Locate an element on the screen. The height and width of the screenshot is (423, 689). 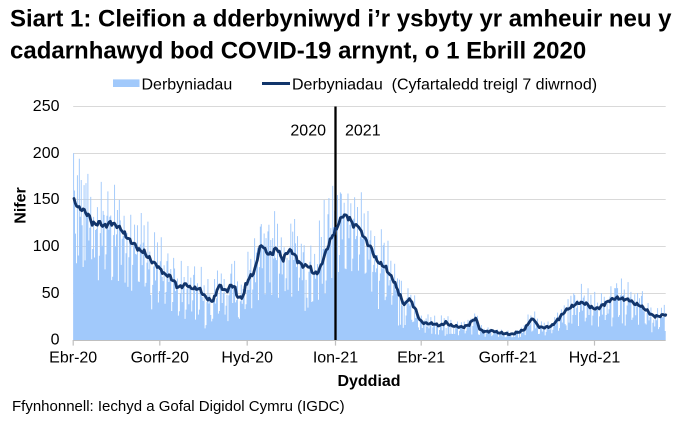
svg-text: Derbyniadau is located at coordinates (187, 84).